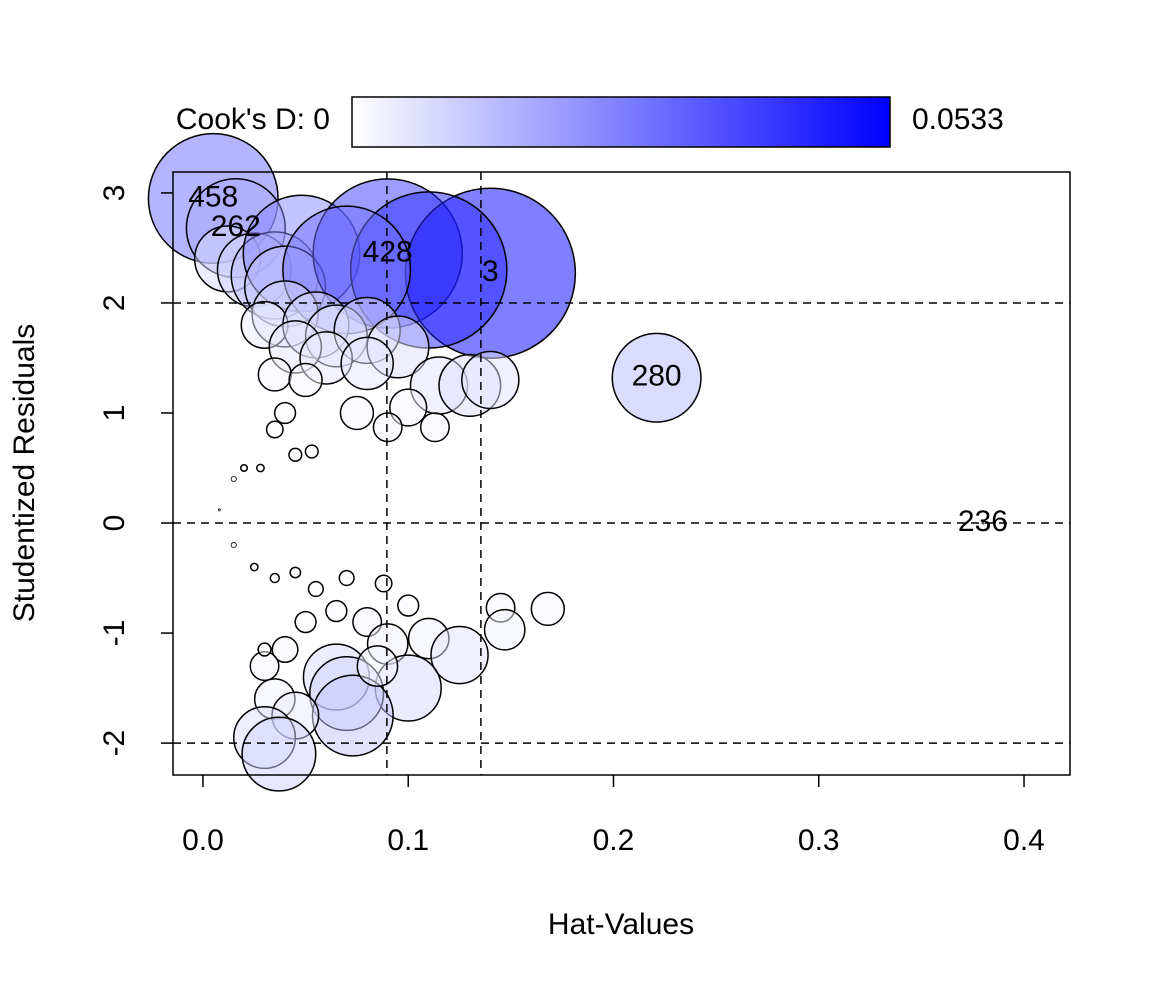 This screenshot has height=991, width=1159. What do you see at coordinates (621, 924) in the screenshot?
I see `x-axis-label: Hat-Values` at bounding box center [621, 924].